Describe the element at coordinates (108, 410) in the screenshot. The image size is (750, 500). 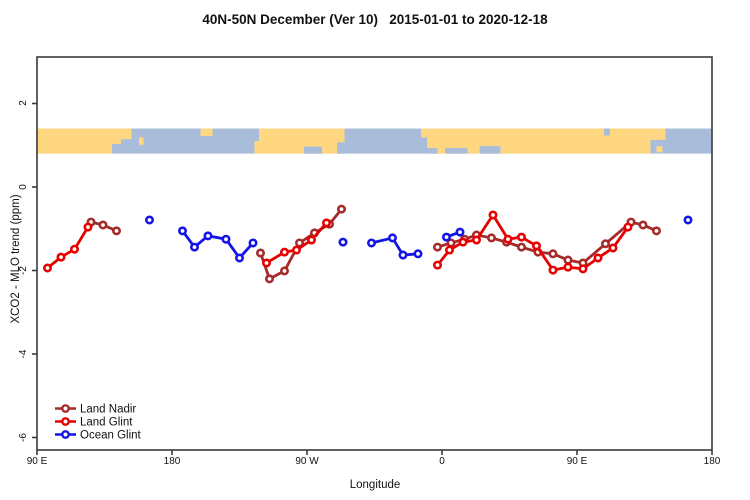
I see `legend-label-land-nadir: Land Nadir` at that location.